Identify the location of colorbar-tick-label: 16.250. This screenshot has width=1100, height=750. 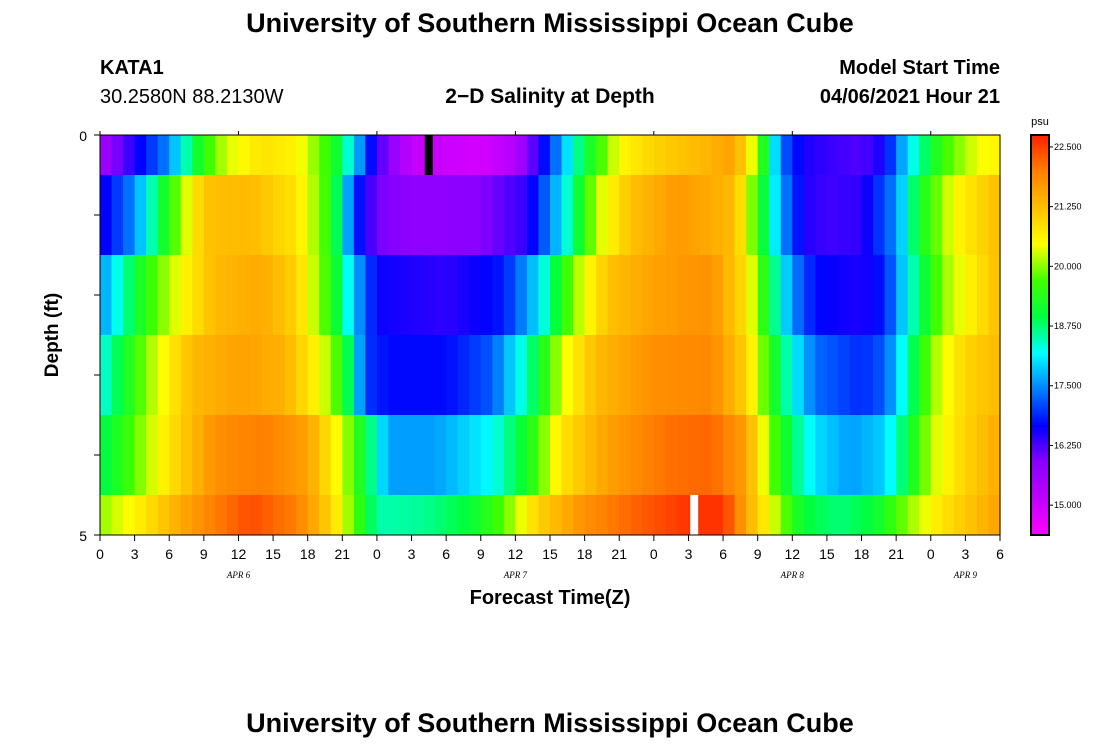
(1068, 445).